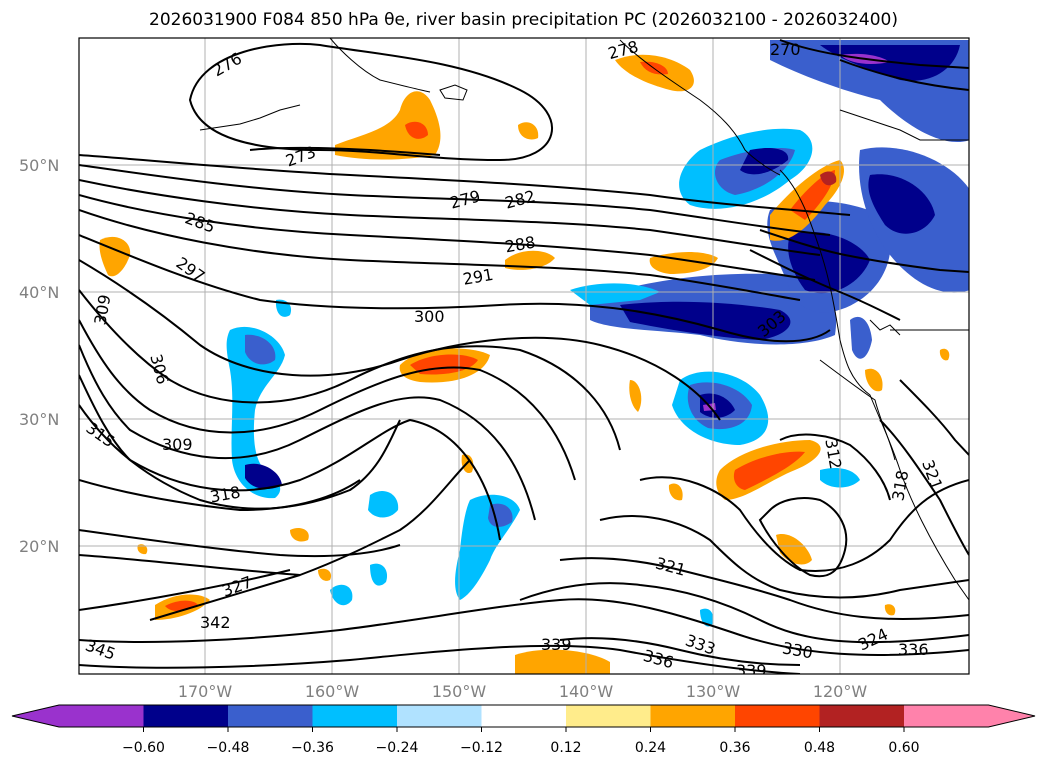  I want to click on colorbar-tick-label: 0.36, so click(734, 748).